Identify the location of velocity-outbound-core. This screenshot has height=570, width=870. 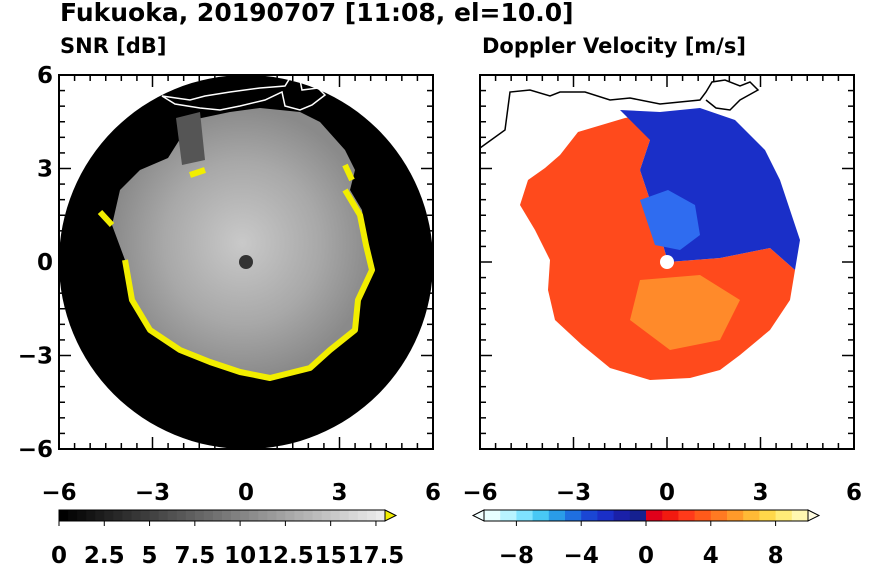
(685, 312).